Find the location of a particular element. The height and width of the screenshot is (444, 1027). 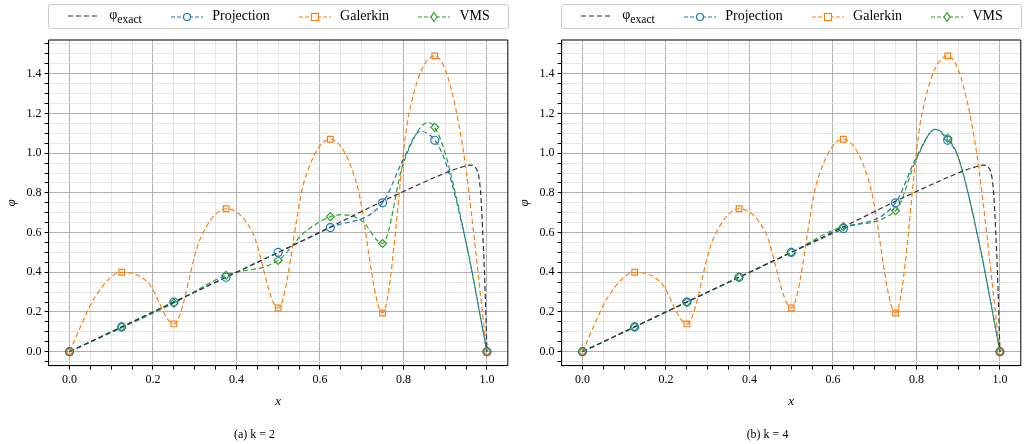

text: (a) k = 2 is located at coordinates (254, 433).